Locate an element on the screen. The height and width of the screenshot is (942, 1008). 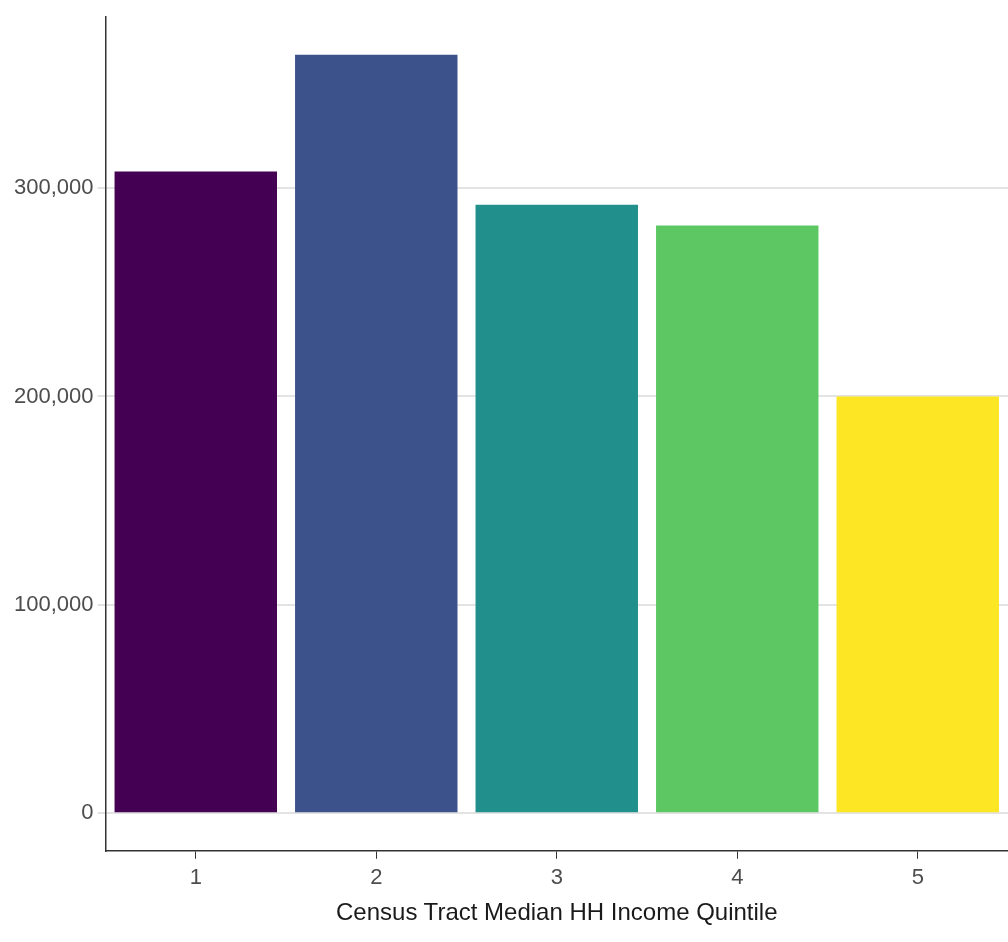
y-tick-label: 100,000 is located at coordinates (53, 603).